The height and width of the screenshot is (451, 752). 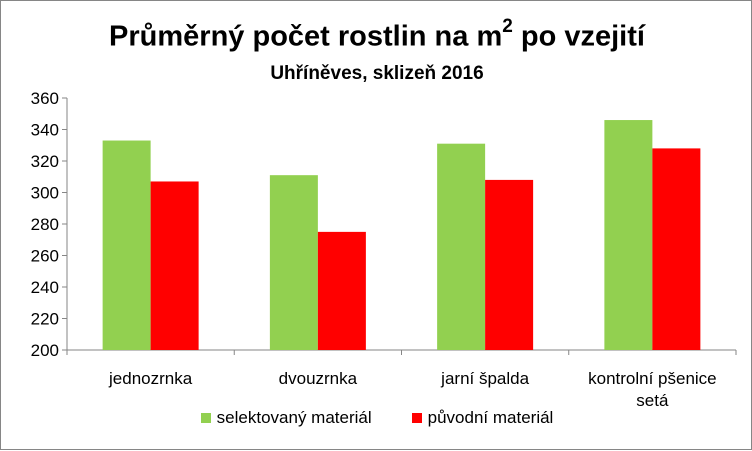 What do you see at coordinates (578, 36) in the screenshot?
I see `chart-title-suffix: po vzejití` at bounding box center [578, 36].